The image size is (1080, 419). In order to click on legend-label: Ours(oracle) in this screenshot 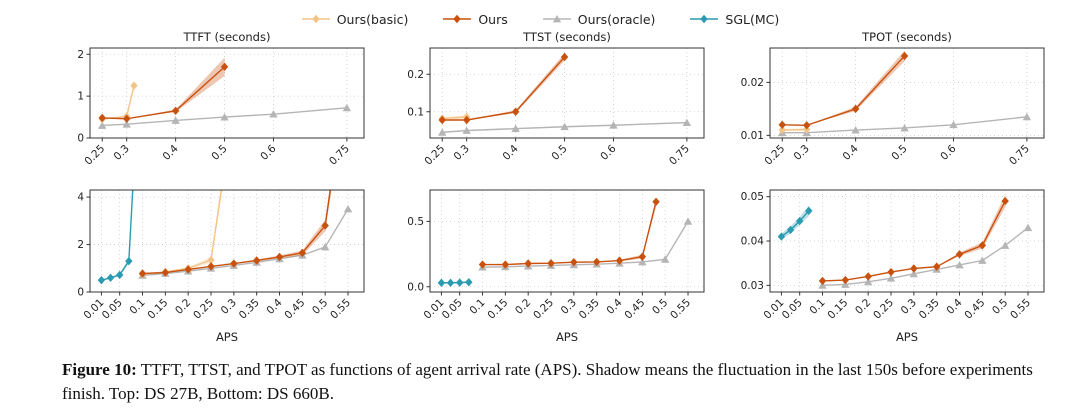, I will do `click(616, 19)`.